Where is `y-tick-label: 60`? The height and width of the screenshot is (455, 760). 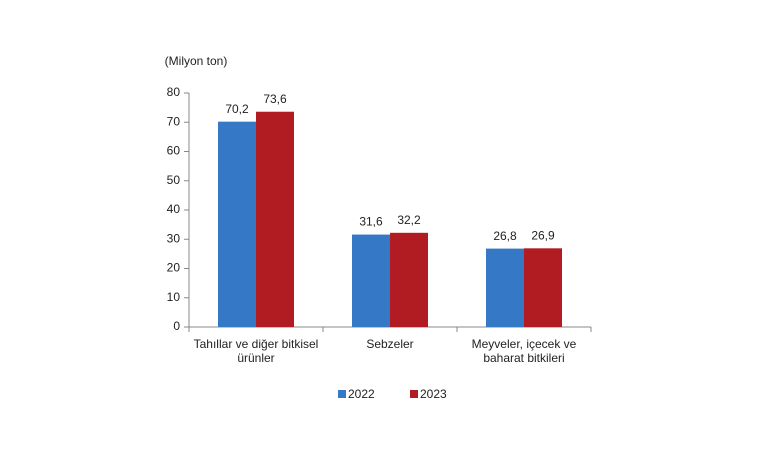 y-tick-label: 60 is located at coordinates (174, 151).